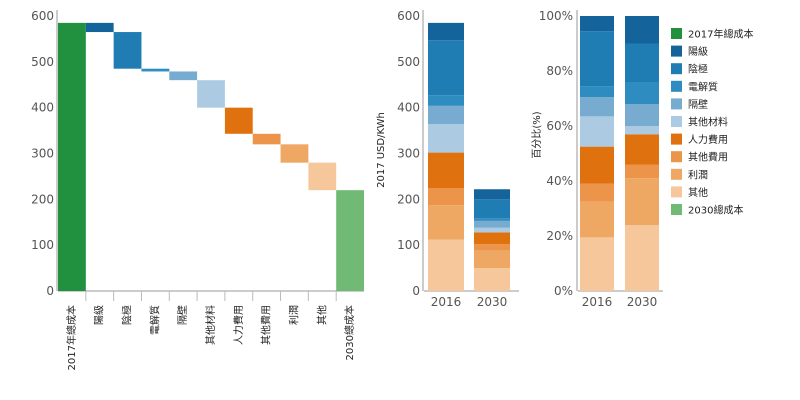  Describe the element at coordinates (71, 337) in the screenshot. I see `waterfall-x-tick-label: 2017年總成本` at that location.